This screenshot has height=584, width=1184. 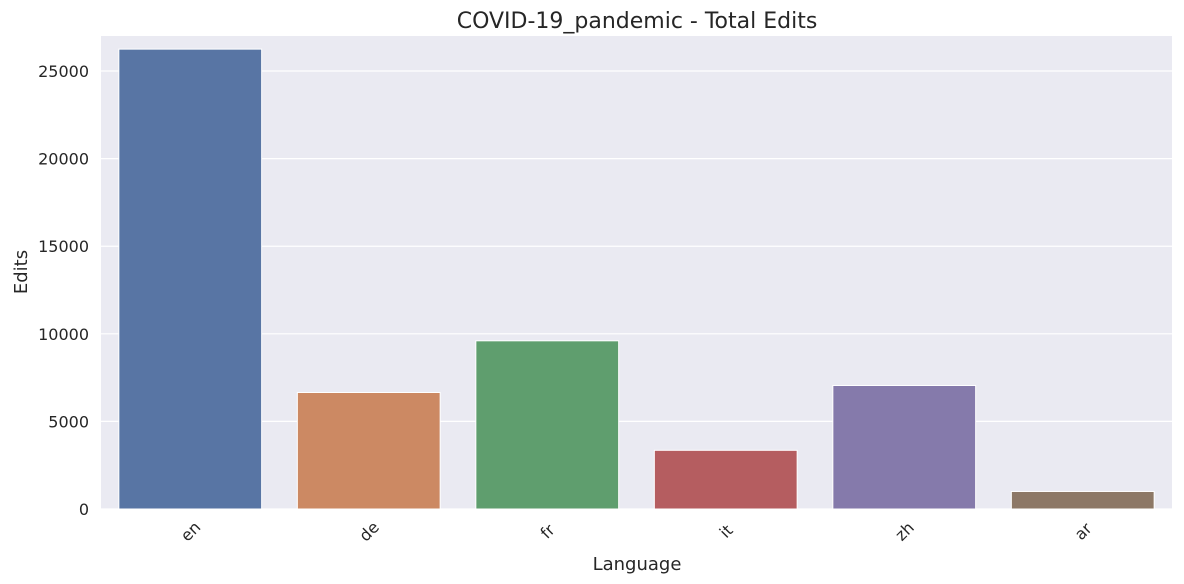 What do you see at coordinates (369, 532) in the screenshot?
I see `x-tick-label-de: de` at bounding box center [369, 532].